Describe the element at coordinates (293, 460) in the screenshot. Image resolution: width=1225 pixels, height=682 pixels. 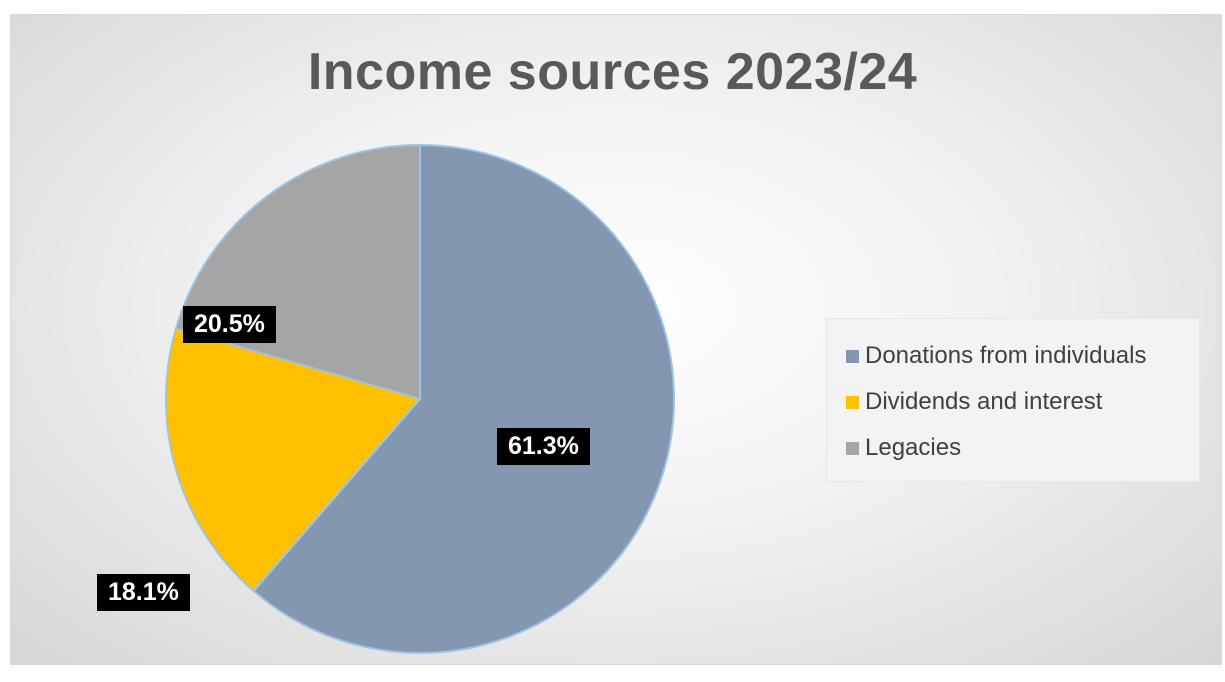
I see `slice-dividends` at that location.